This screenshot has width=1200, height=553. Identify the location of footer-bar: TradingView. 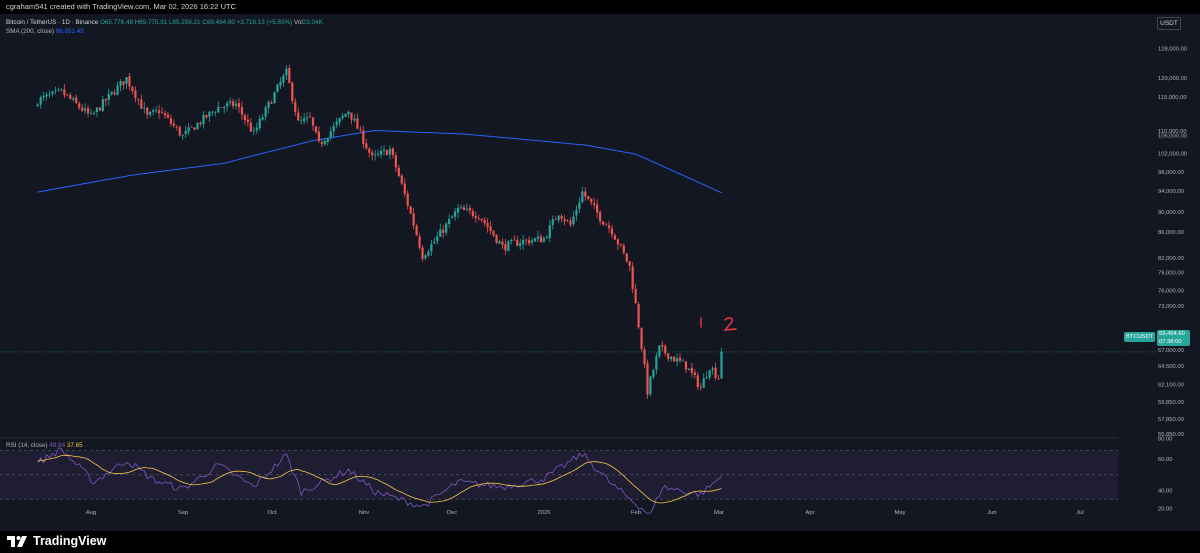
(600, 542).